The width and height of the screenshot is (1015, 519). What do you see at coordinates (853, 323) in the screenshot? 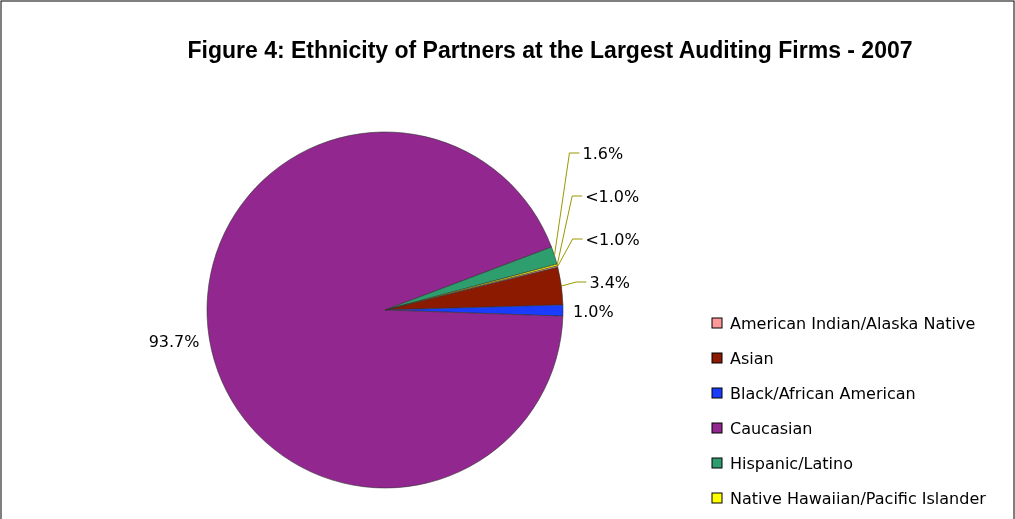
I see `legend-label: American Indian/Alaska Native` at bounding box center [853, 323].